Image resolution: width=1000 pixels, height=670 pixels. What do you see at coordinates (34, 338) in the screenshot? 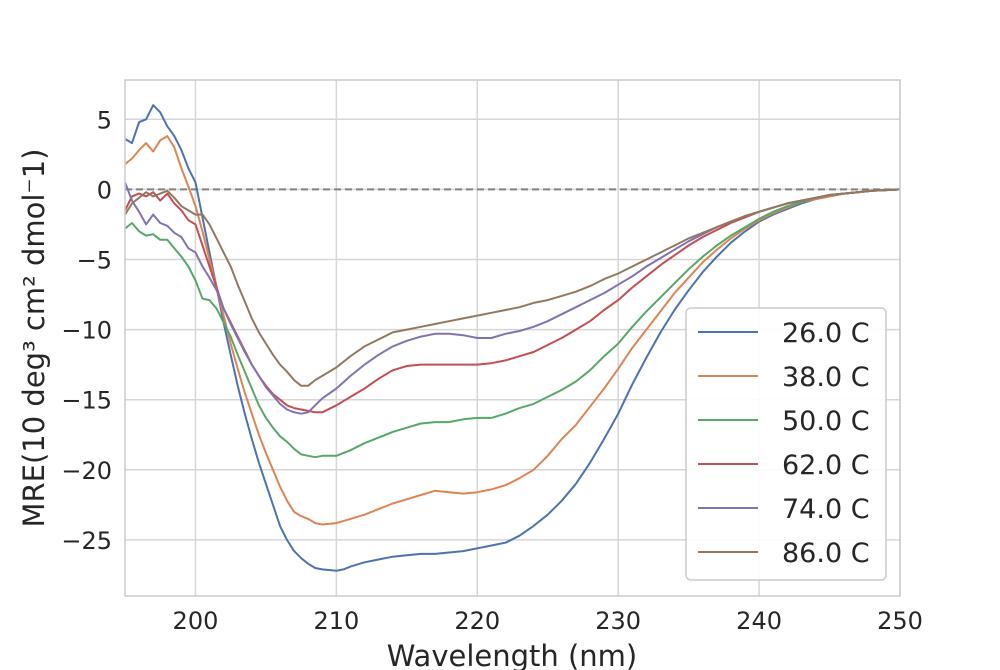
I see `y-axis-title: MRE(10 deg³ cm² dmol⁻1)` at bounding box center [34, 338].